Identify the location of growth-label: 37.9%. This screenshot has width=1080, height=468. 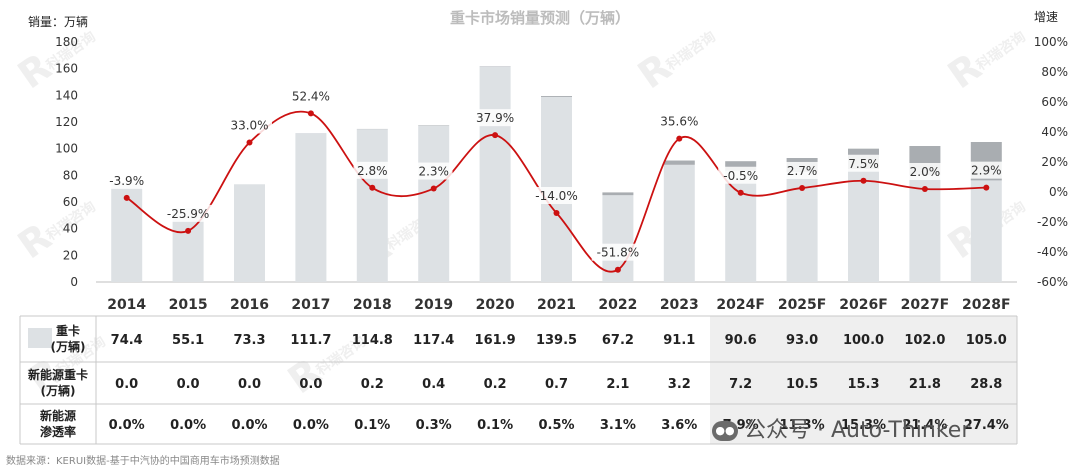
(495, 118).